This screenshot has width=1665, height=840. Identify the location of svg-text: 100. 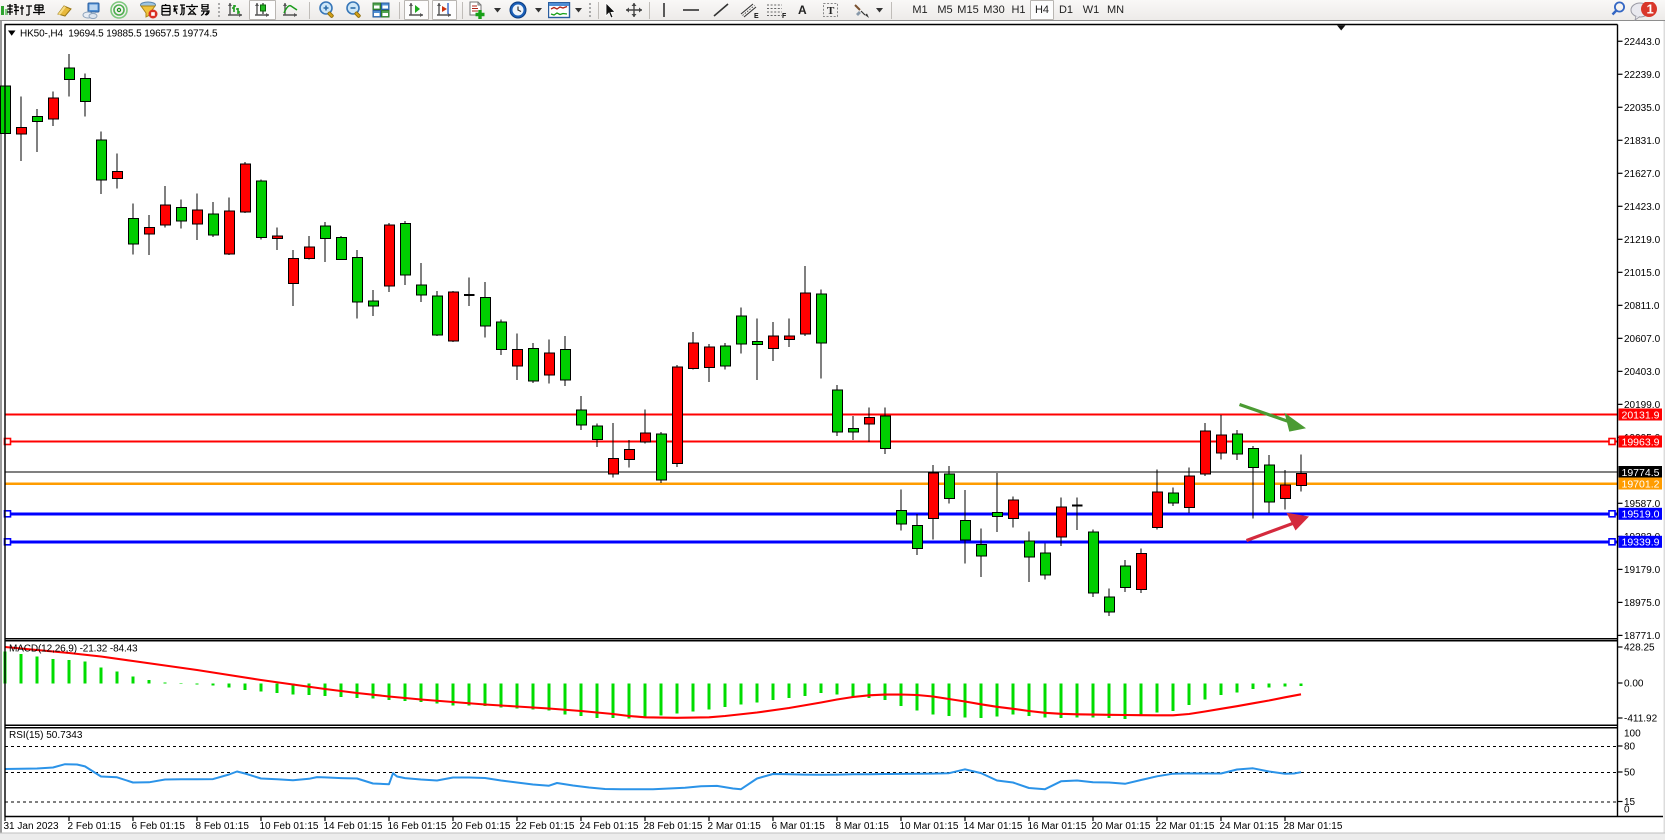
(1632, 734).